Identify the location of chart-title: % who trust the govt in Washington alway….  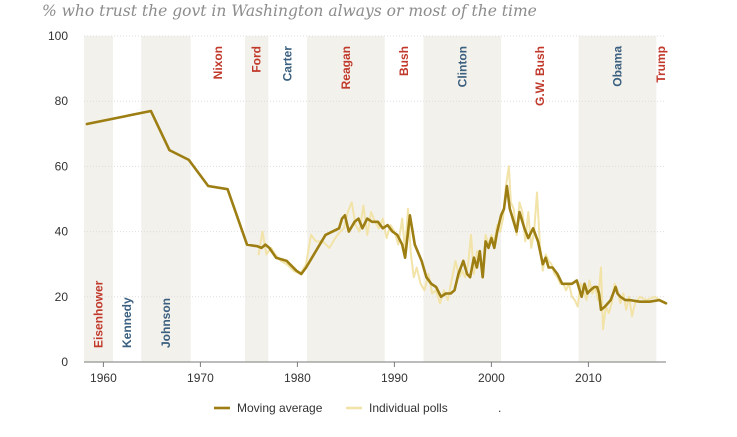
(289, 11).